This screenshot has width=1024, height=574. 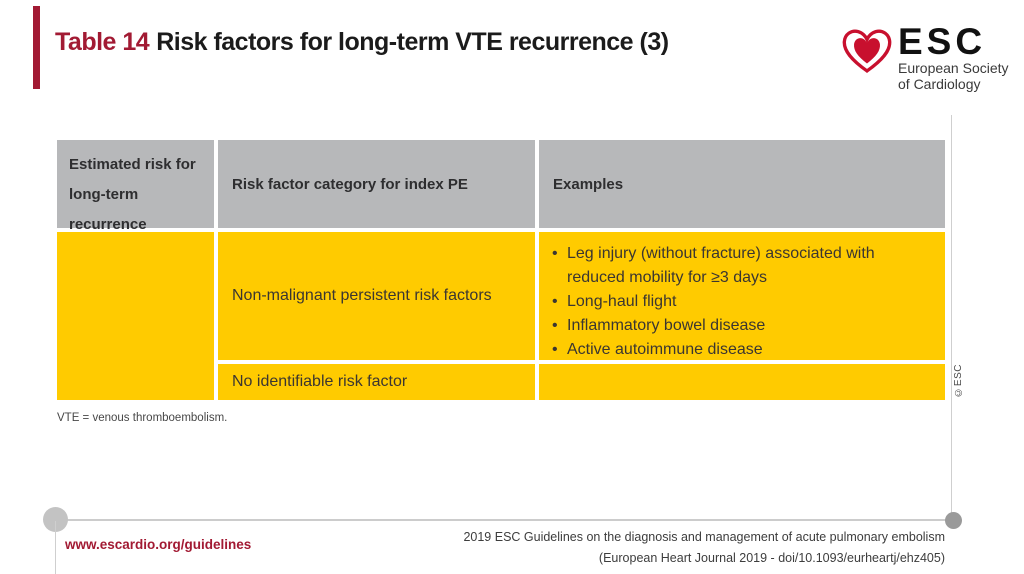 What do you see at coordinates (588, 184) in the screenshot?
I see `table-header-label: Examples` at bounding box center [588, 184].